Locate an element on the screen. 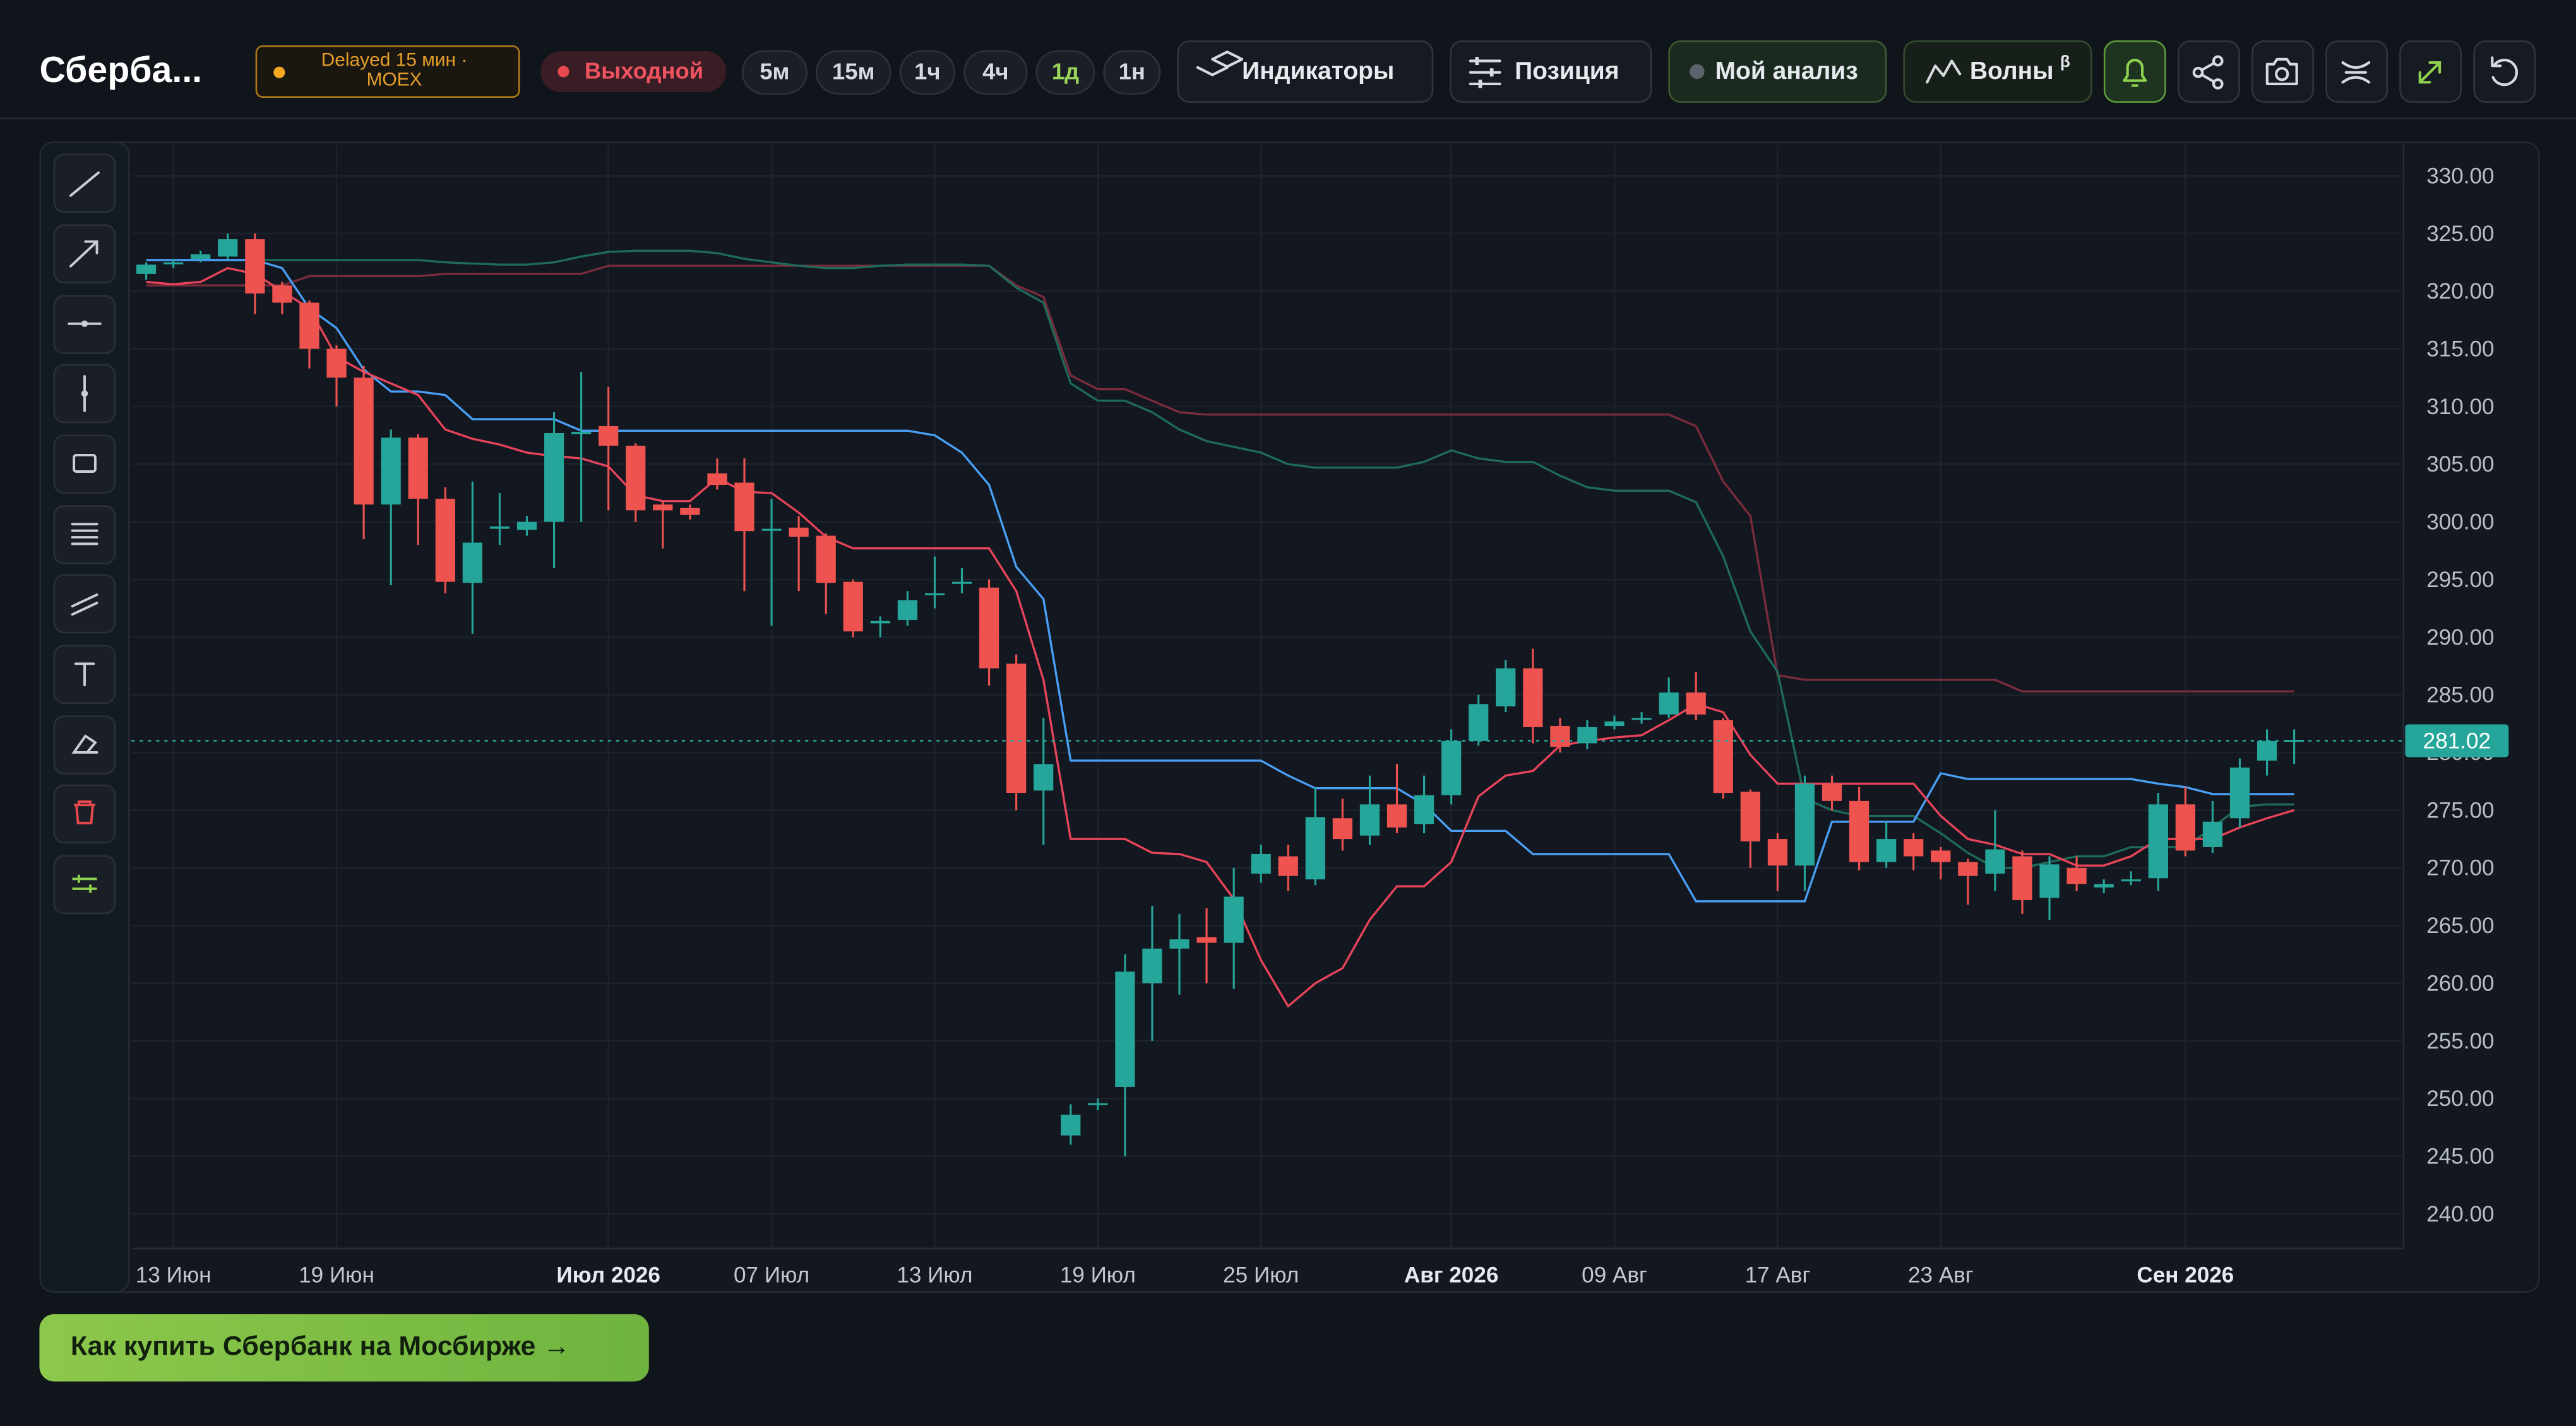  snapshot-button is located at coordinates (2282, 71).